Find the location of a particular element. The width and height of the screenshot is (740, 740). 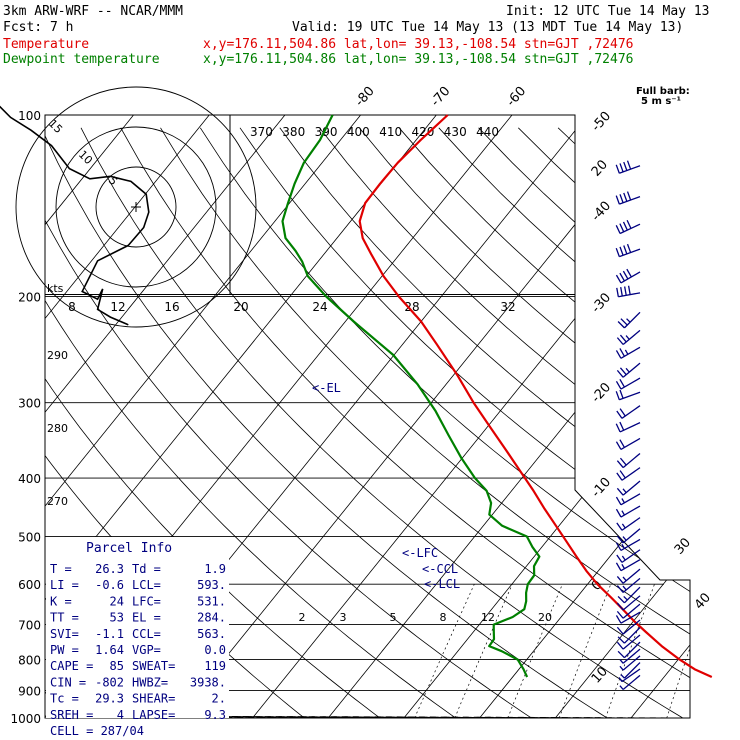

parcel-value: -1.1 is located at coordinates (109, 634).